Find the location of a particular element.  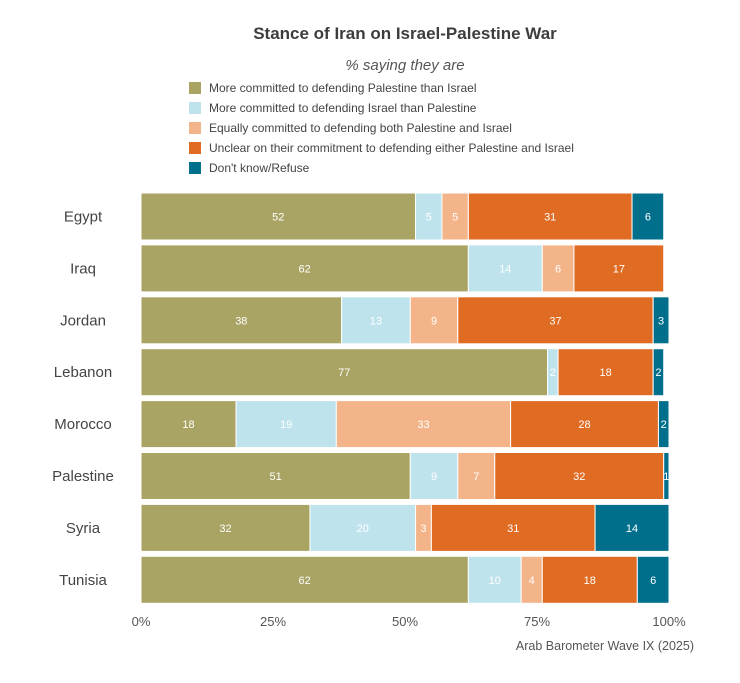

data-label: 77 is located at coordinates (344, 373).